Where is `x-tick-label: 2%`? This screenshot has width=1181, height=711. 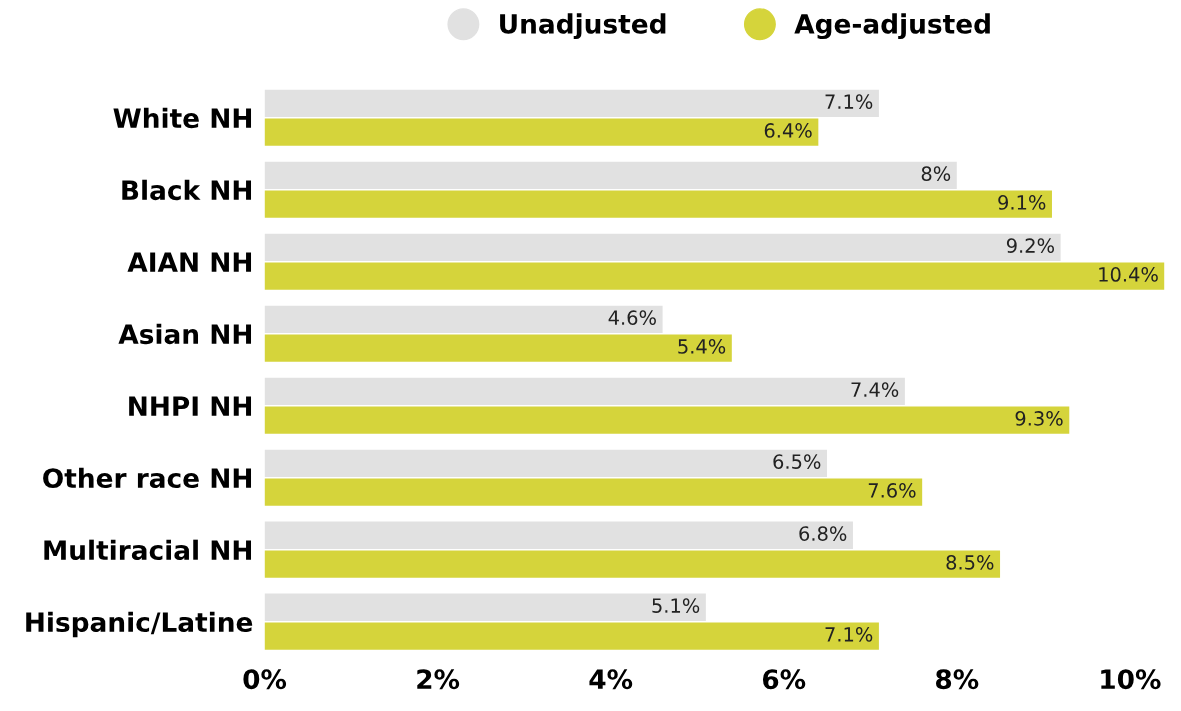
x-tick-label: 2% is located at coordinates (438, 679).